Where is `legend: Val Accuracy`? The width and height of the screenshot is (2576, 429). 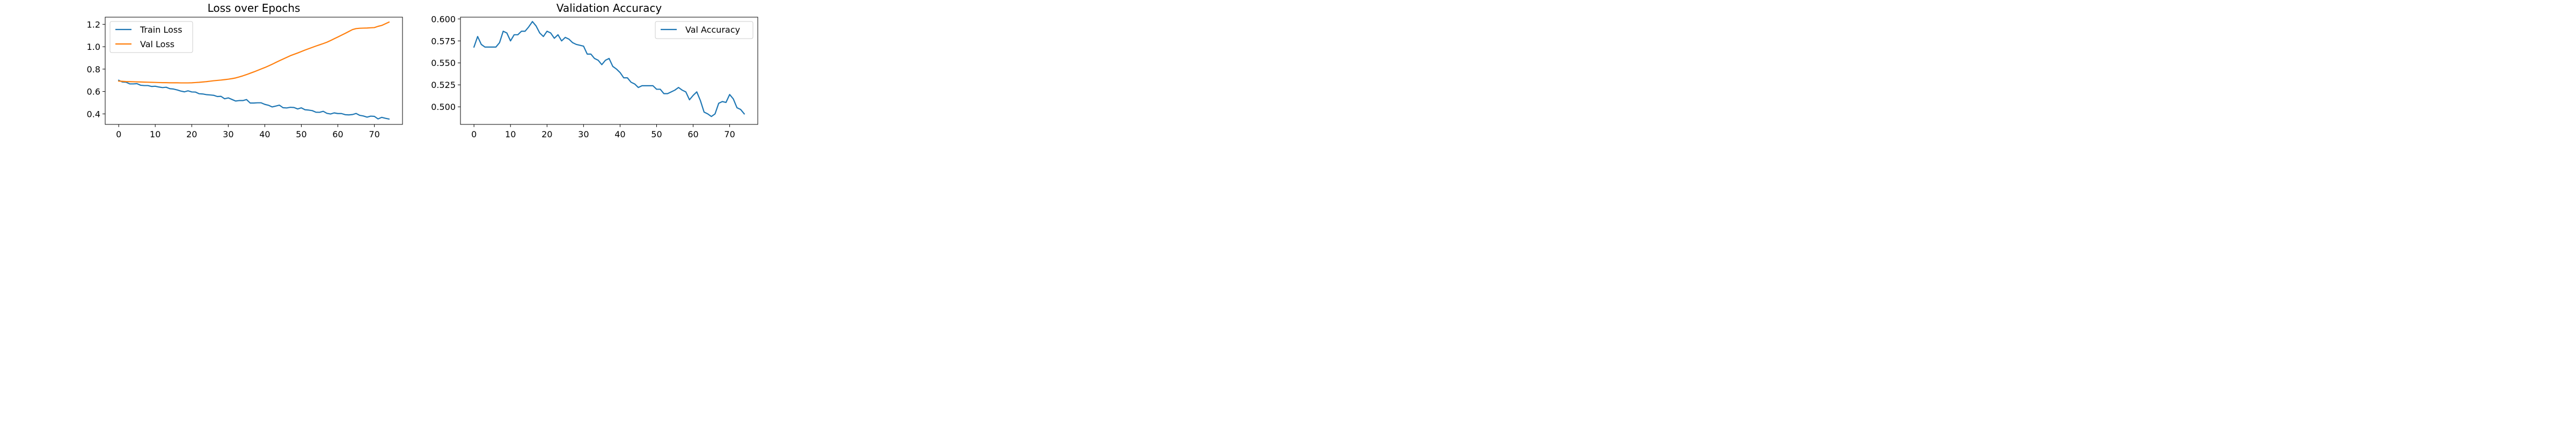
legend: Val Accuracy is located at coordinates (704, 30).